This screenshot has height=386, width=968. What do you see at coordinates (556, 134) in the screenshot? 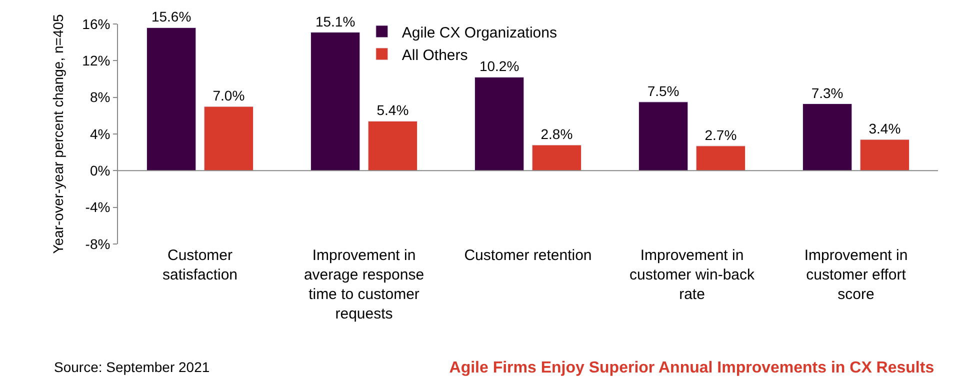
I see `data-label: 2.8%` at bounding box center [556, 134].